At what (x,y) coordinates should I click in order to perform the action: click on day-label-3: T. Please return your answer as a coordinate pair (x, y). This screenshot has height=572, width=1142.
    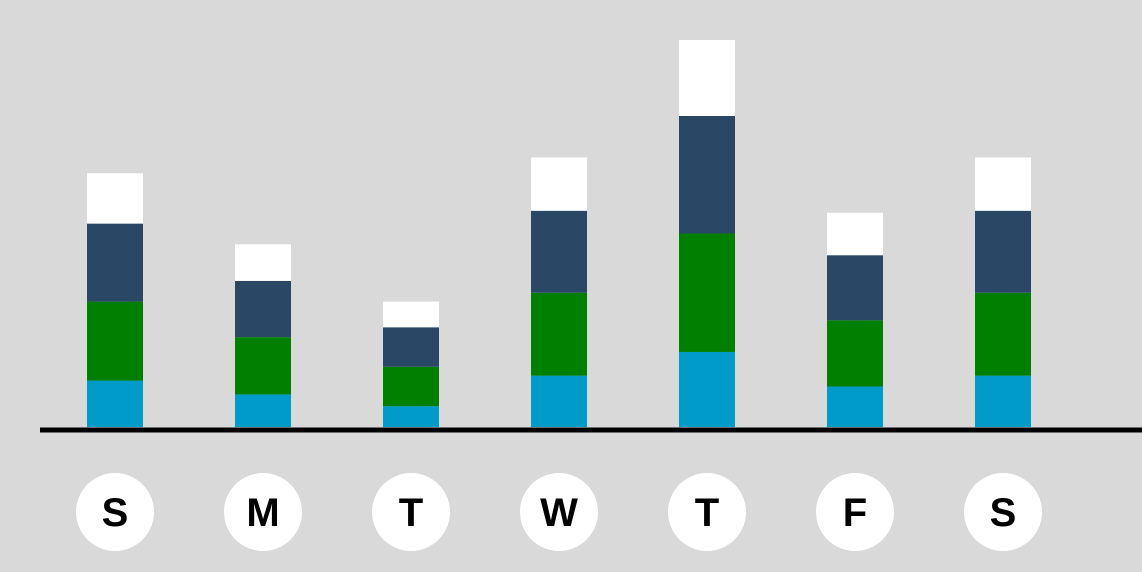
    Looking at the image, I should click on (411, 513).